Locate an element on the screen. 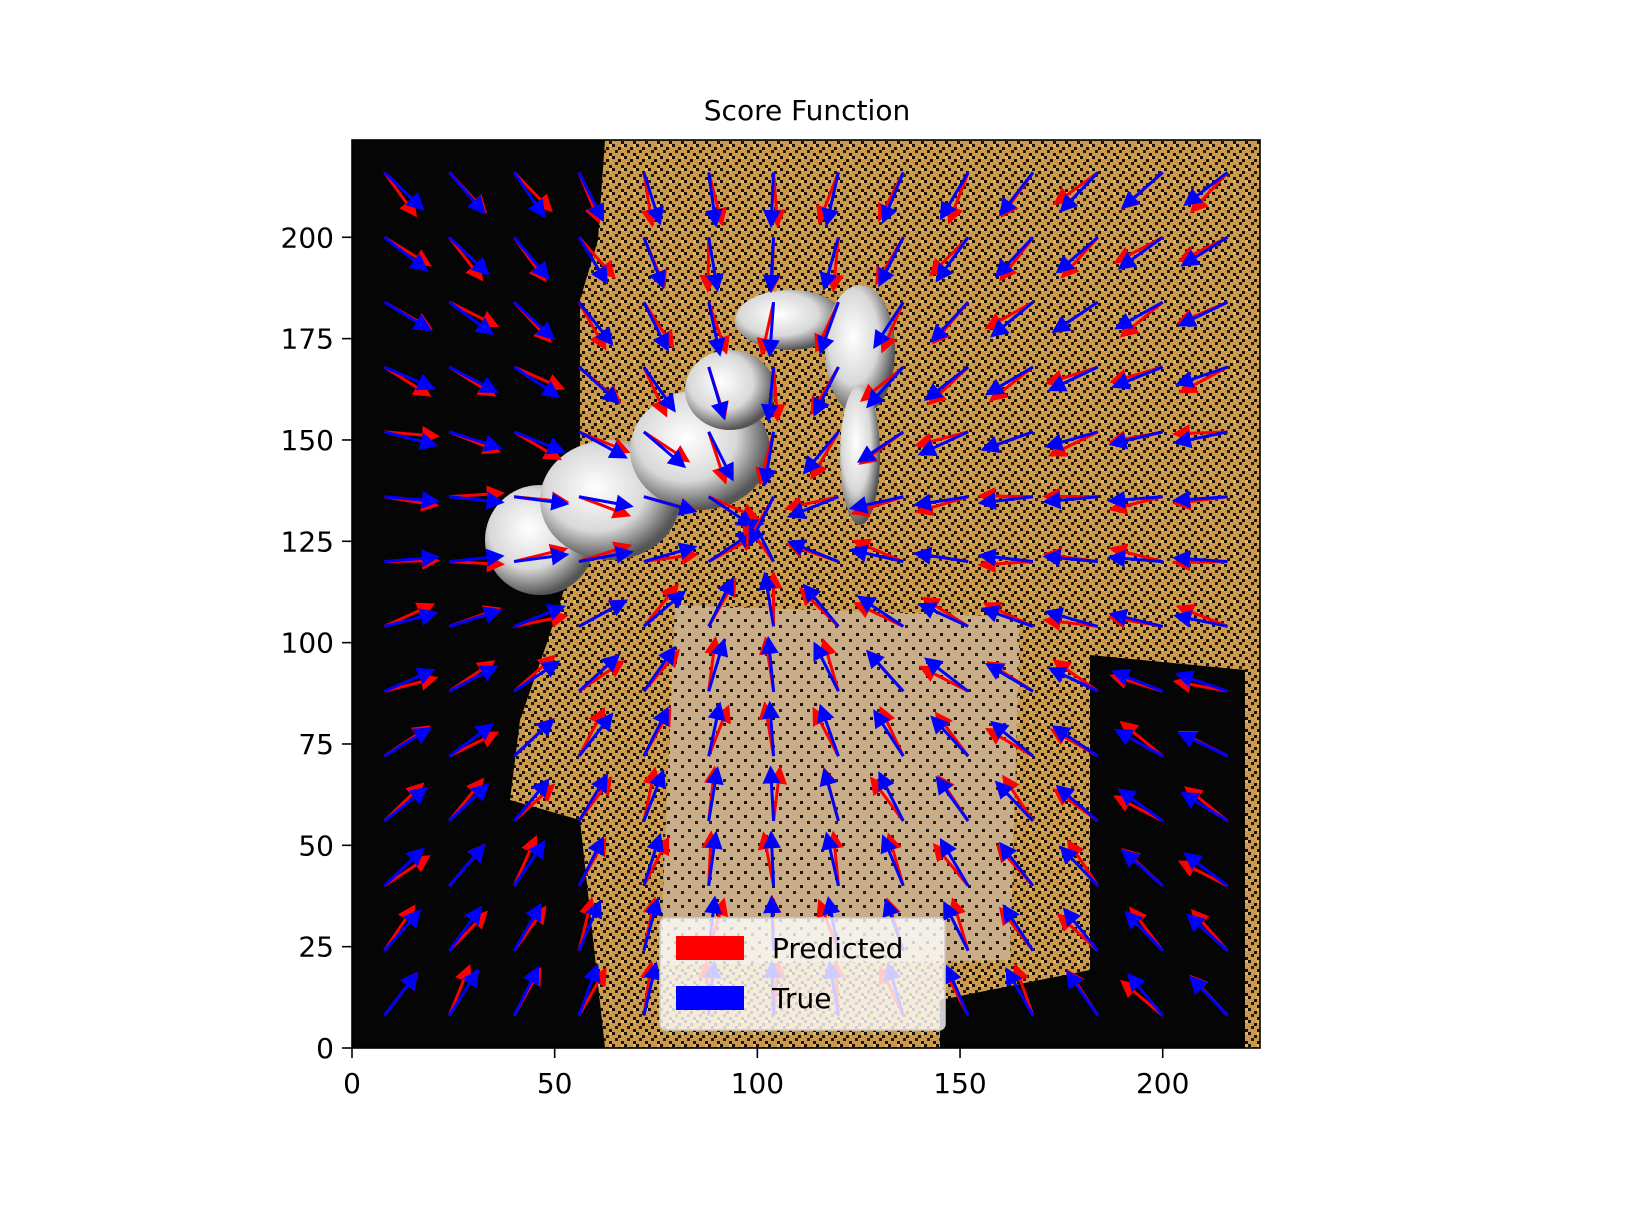 This screenshot has width=1638, height=1228. table-top is located at coordinates (840, 785).